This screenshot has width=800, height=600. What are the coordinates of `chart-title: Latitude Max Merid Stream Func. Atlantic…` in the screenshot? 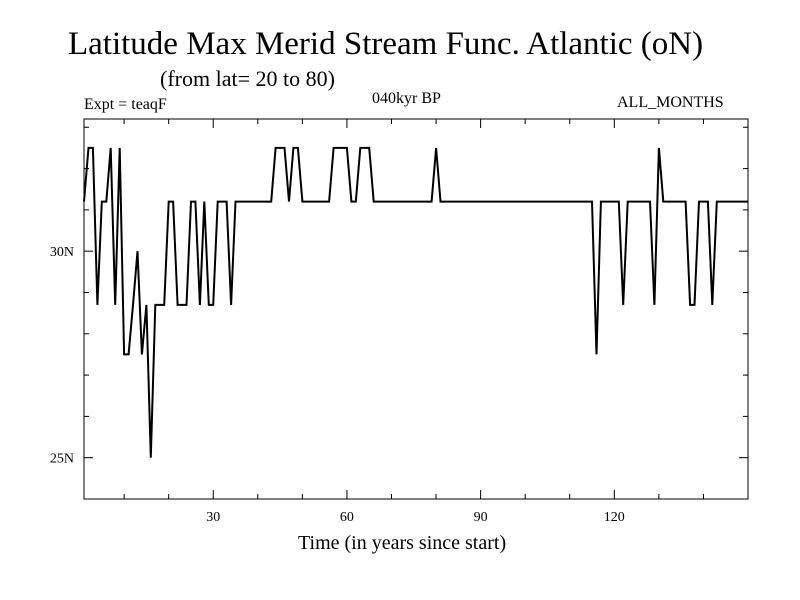 It's located at (386, 44).